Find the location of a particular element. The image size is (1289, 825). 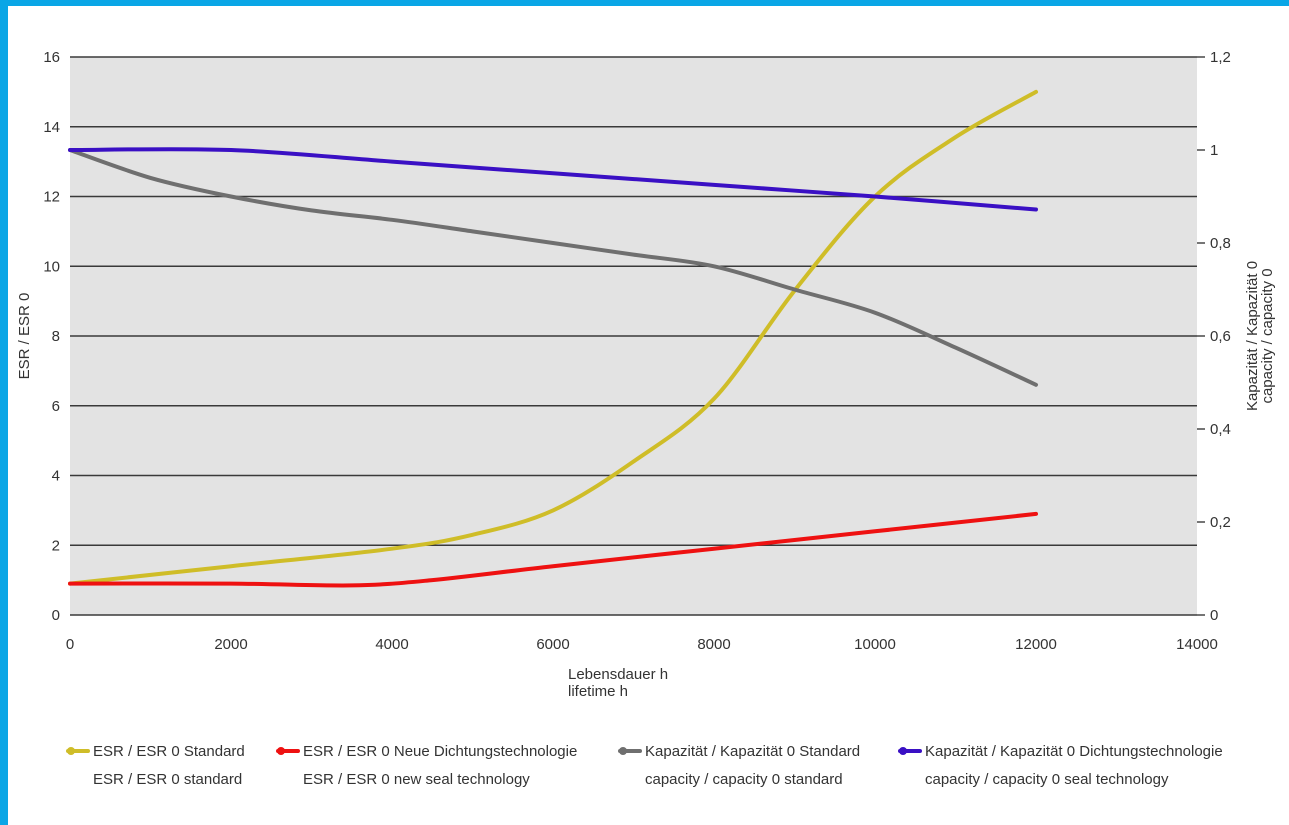

y-right-tick-label: 1,2 is located at coordinates (1220, 57).